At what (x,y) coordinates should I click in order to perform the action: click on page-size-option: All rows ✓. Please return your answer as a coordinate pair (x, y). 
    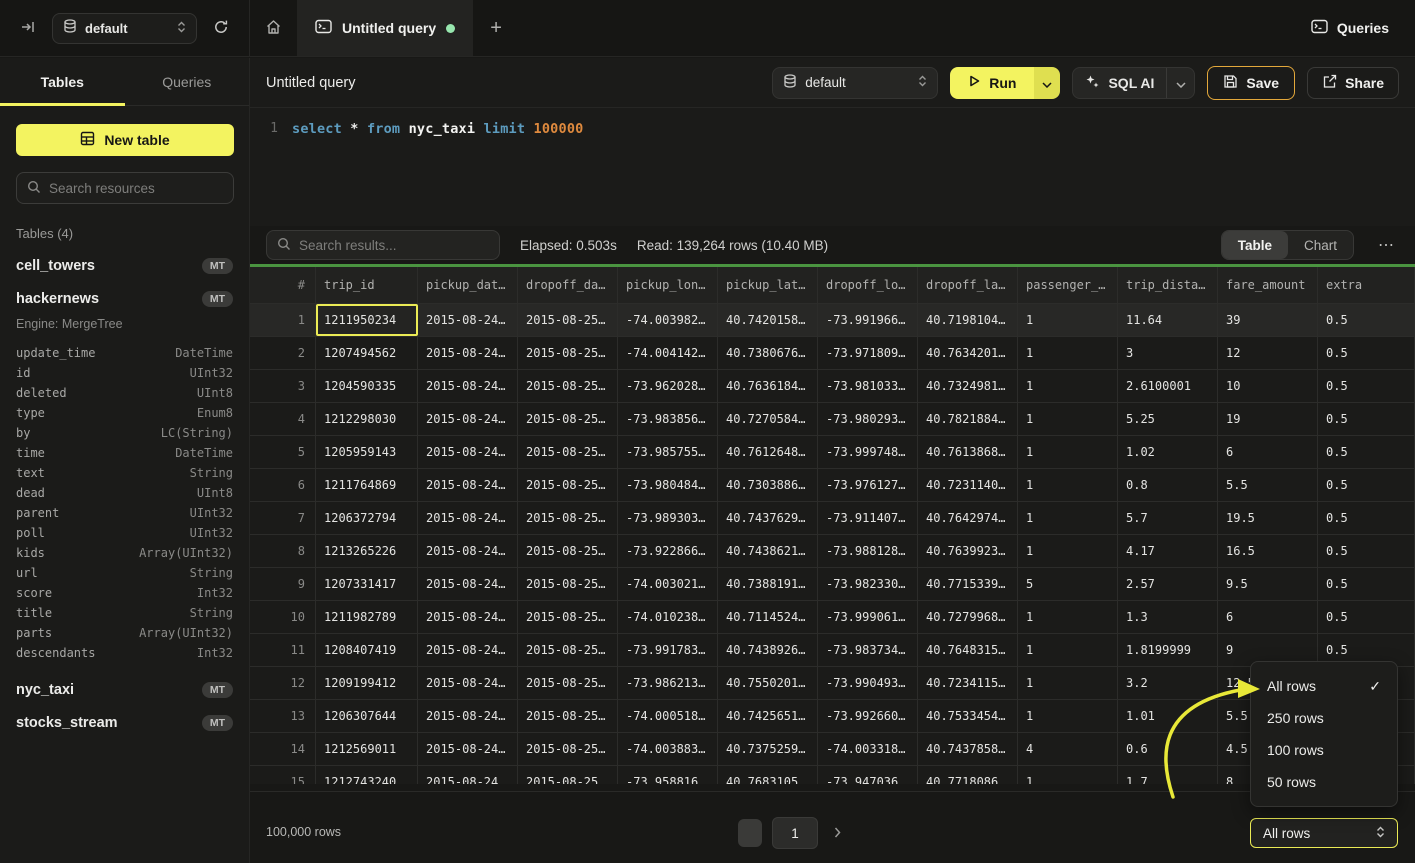
    Looking at the image, I should click on (1324, 686).